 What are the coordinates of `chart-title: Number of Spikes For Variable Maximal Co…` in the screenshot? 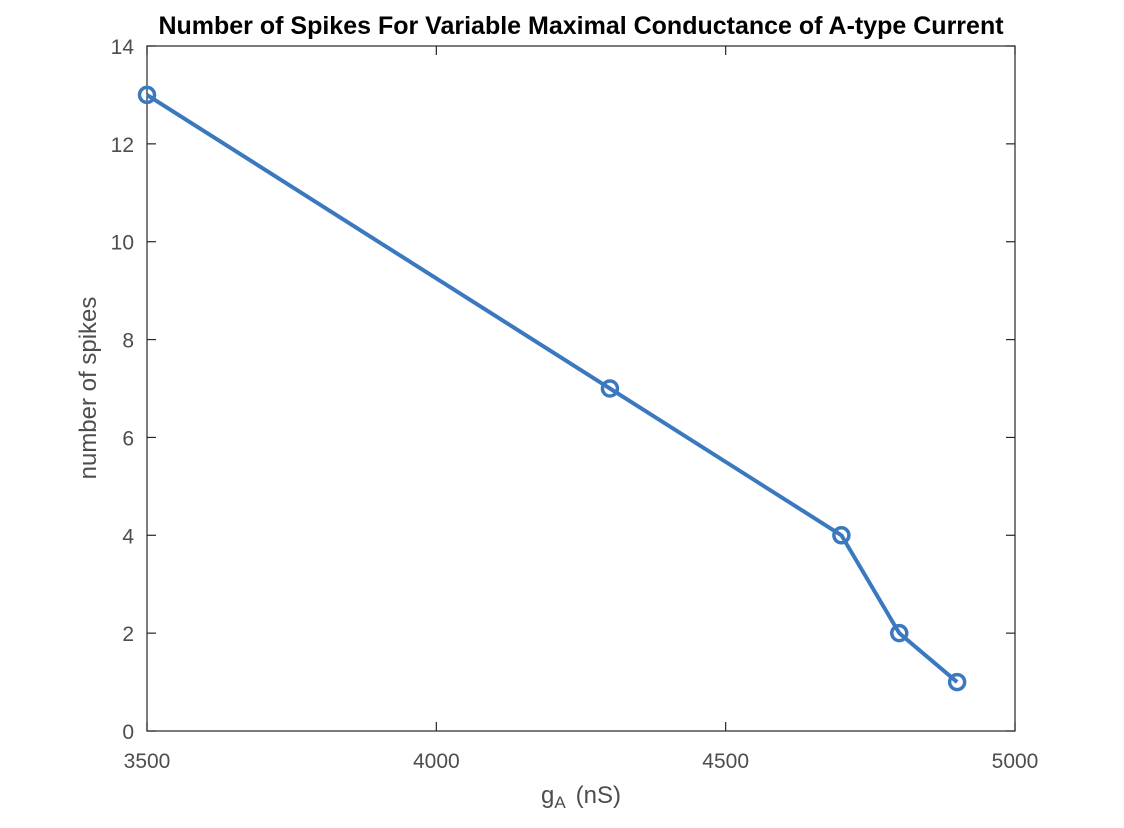 It's located at (581, 26).